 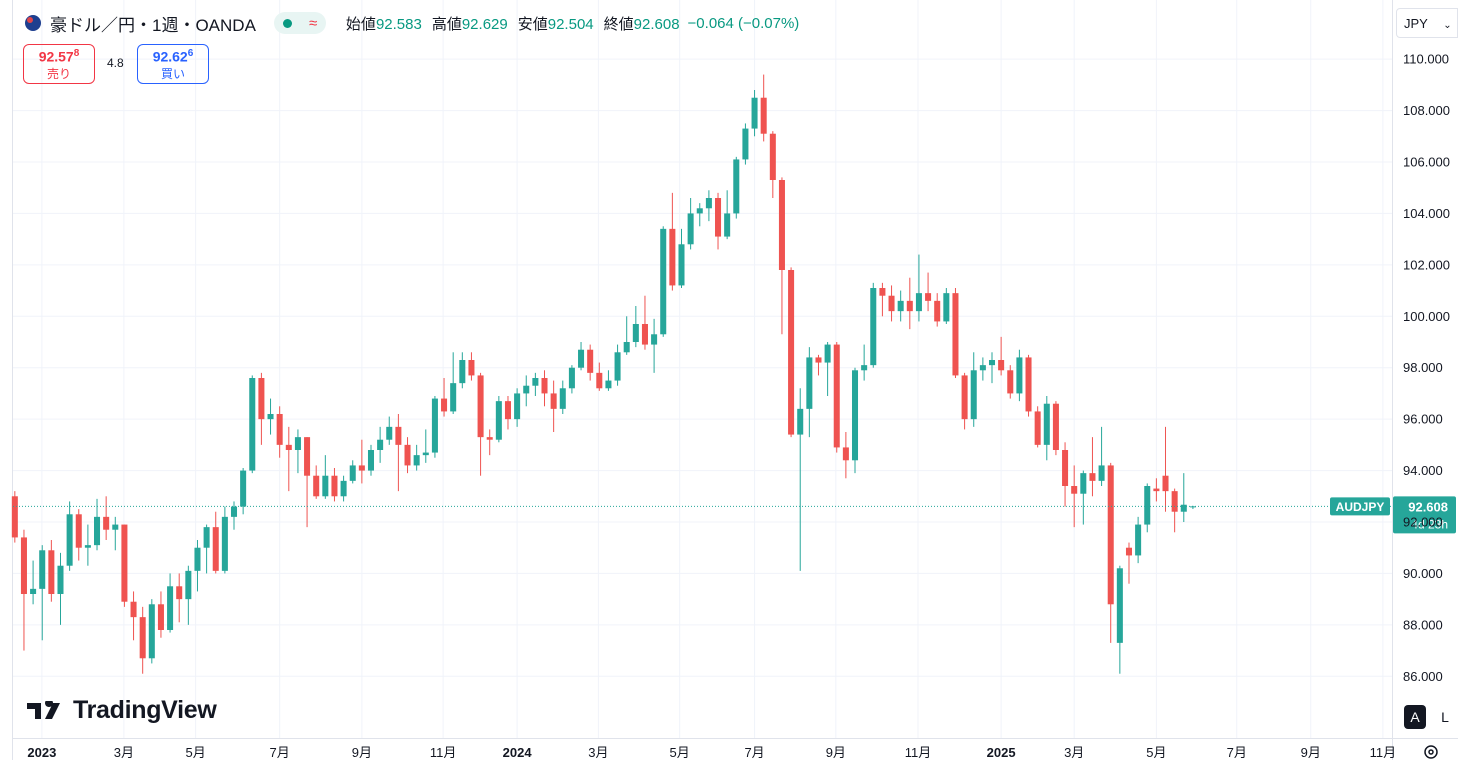 What do you see at coordinates (1360, 507) in the screenshot?
I see `symbol-label: AUDJPY` at bounding box center [1360, 507].